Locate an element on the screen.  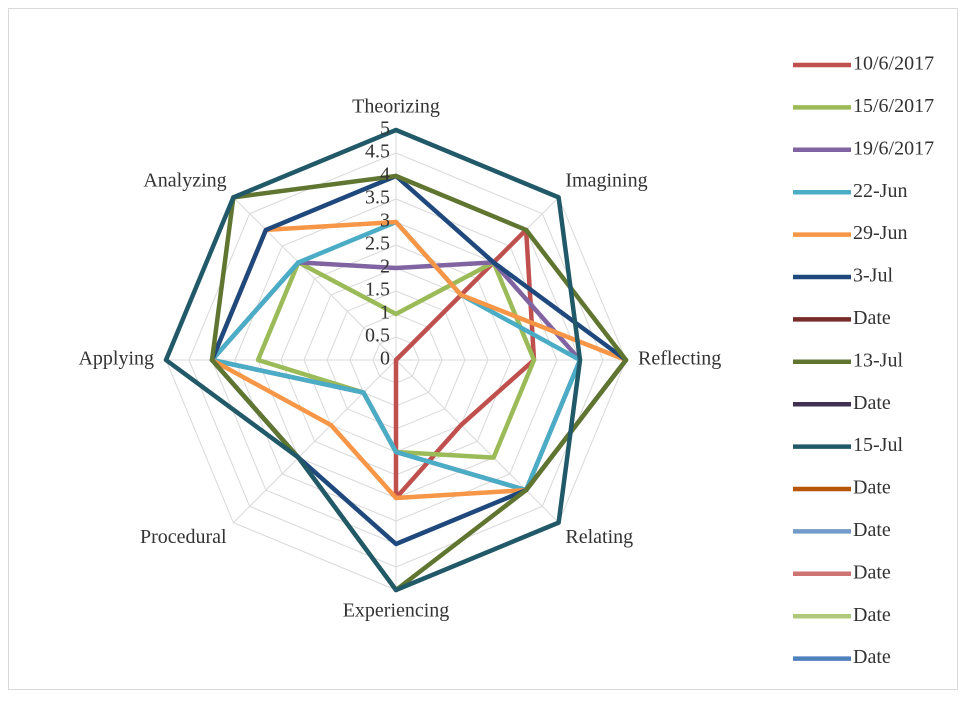
legend-label: 29-Jun is located at coordinates (880, 233).